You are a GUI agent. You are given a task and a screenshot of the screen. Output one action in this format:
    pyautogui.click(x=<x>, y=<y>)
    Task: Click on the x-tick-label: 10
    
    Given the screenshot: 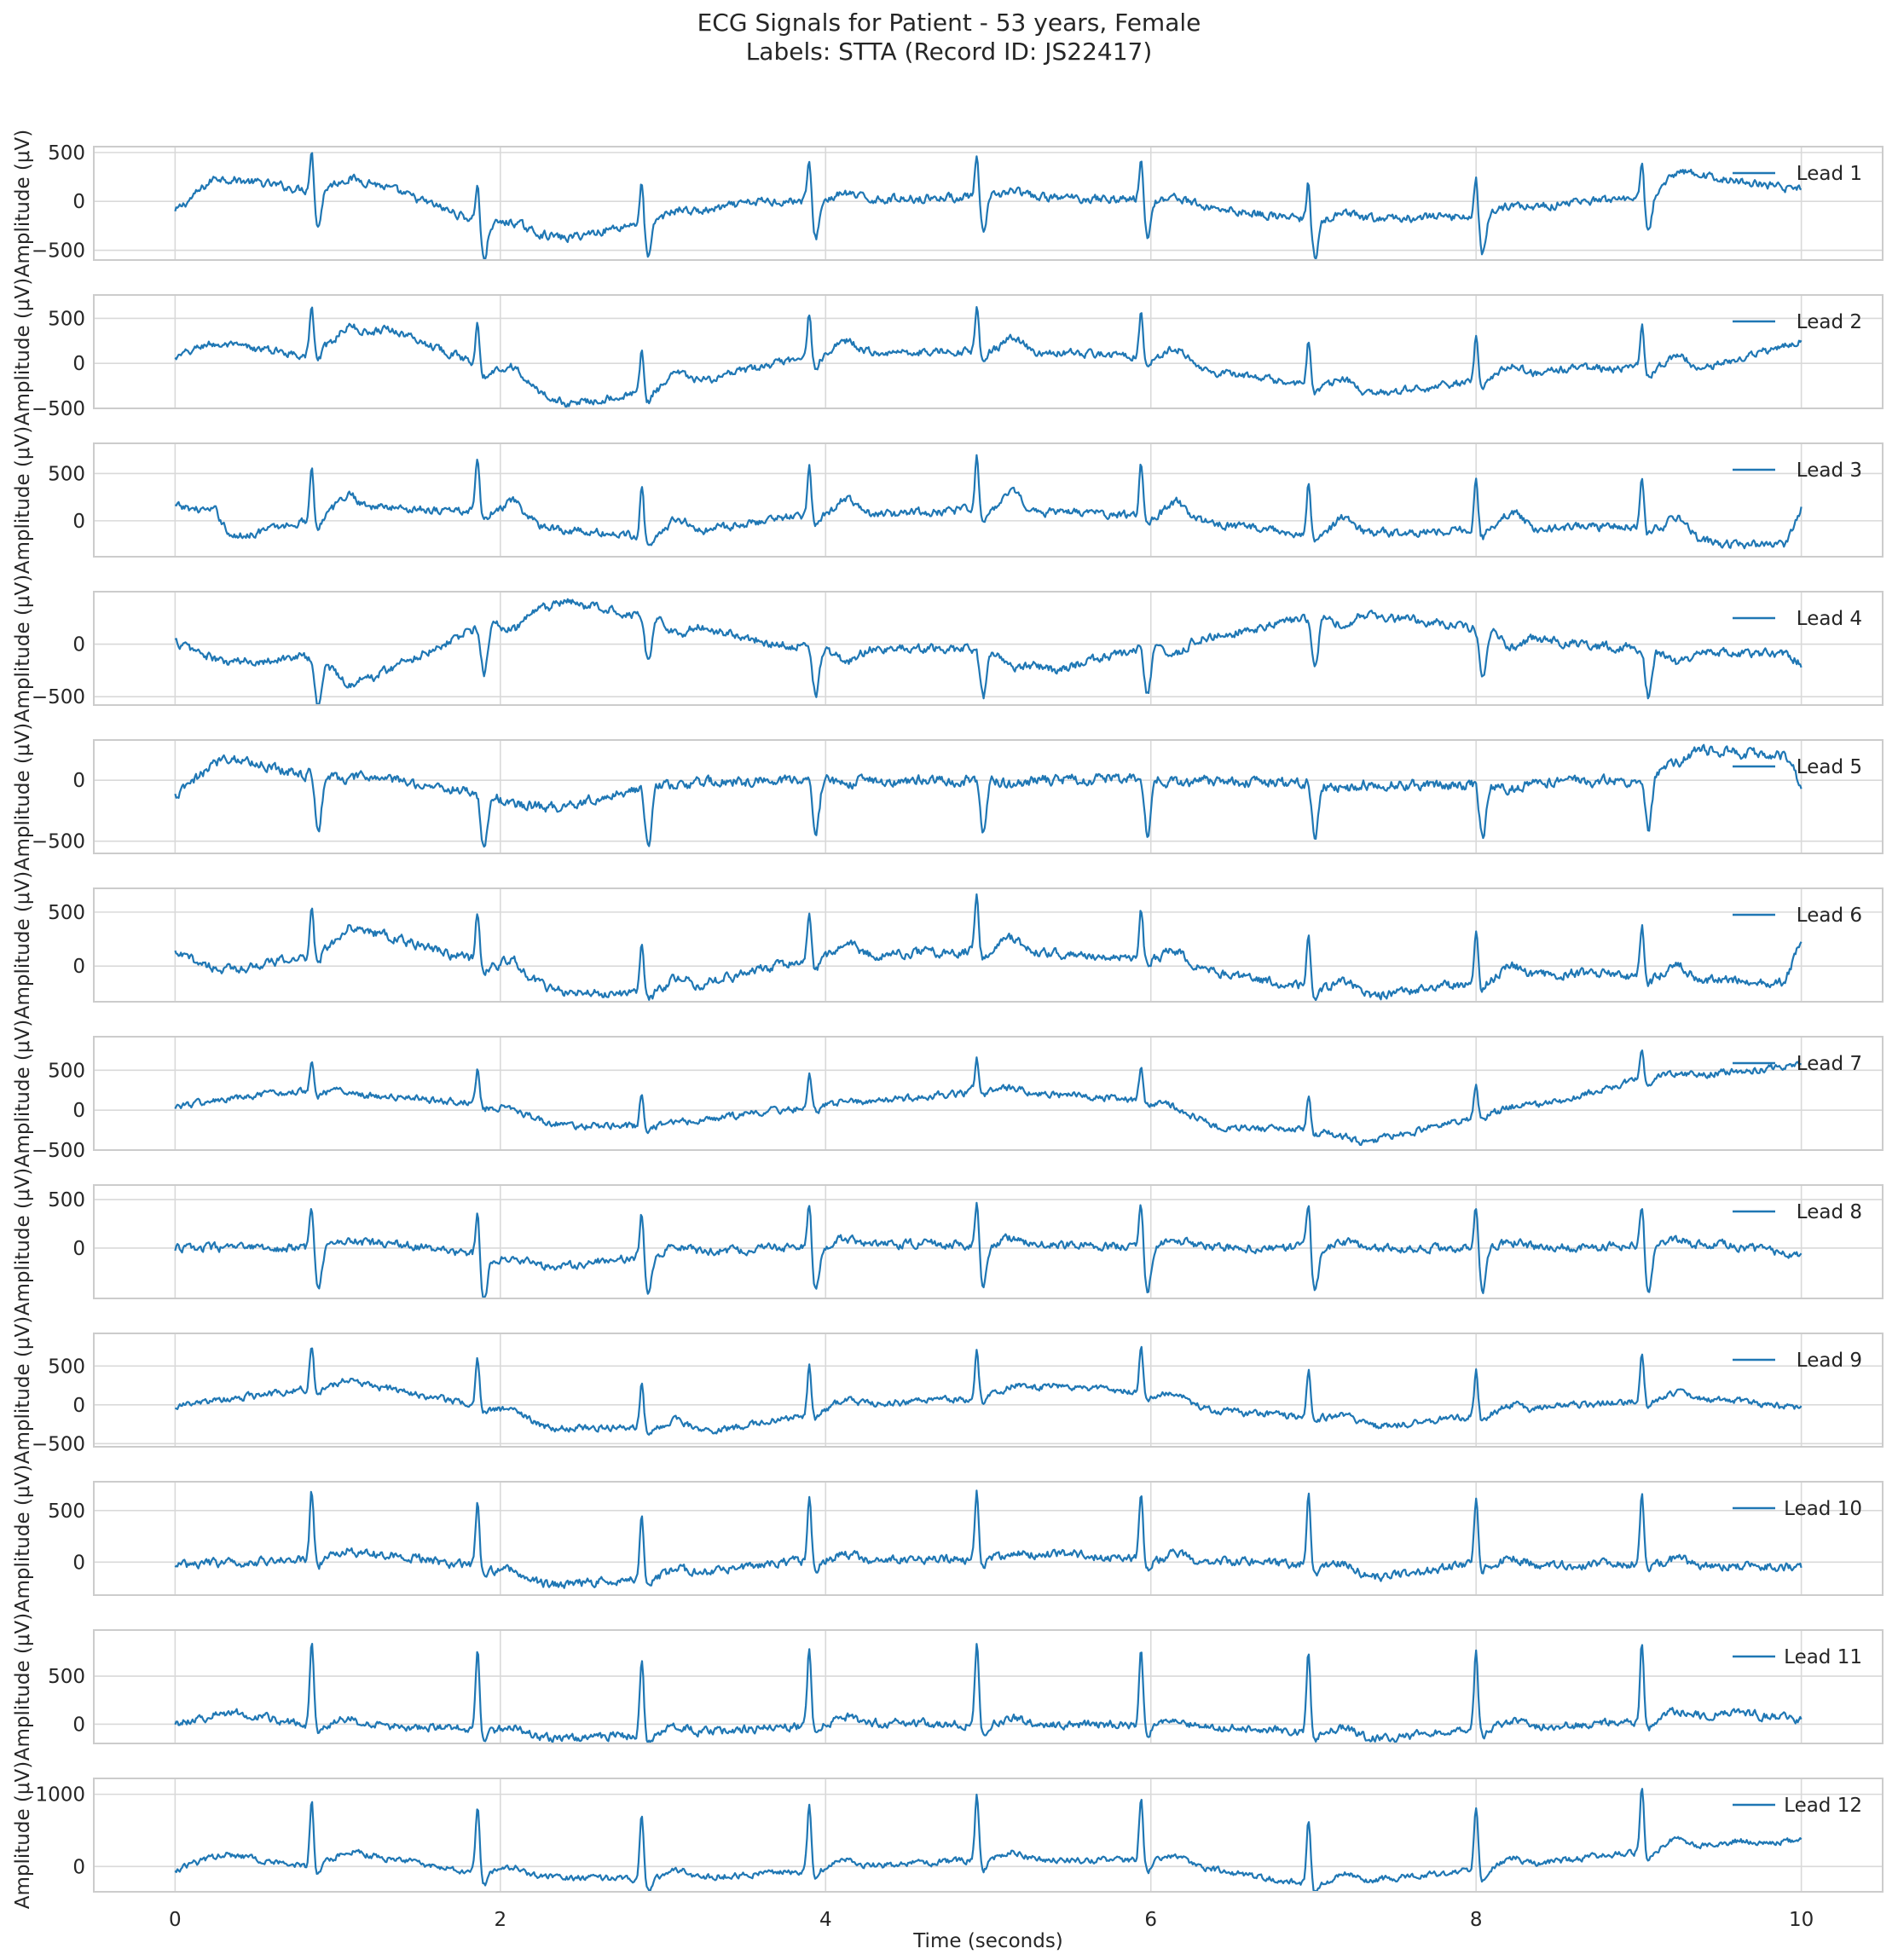 What is the action you would take?
    pyautogui.click(x=1802, y=1920)
    